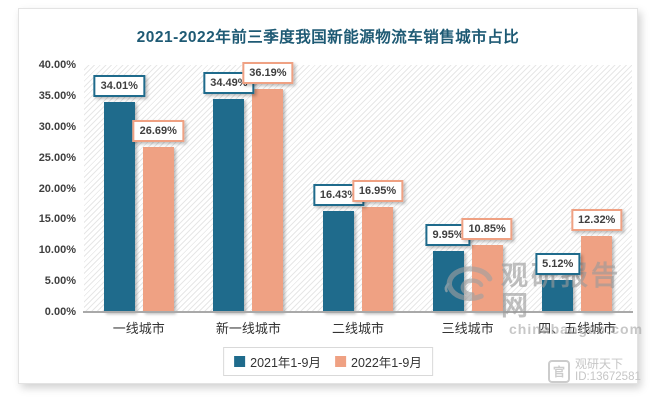 The image size is (661, 400). What do you see at coordinates (57, 65) in the screenshot?
I see `y-tick-label: 40.00%` at bounding box center [57, 65].